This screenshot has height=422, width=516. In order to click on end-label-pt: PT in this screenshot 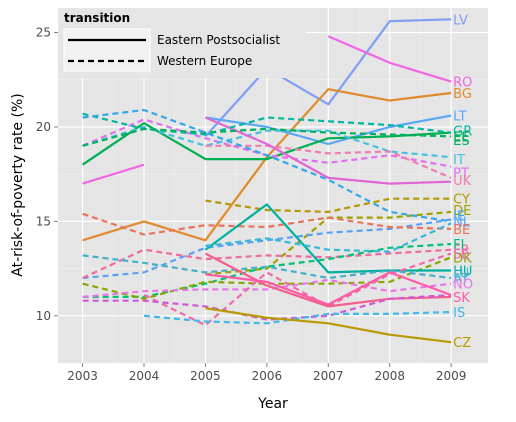, I will do `click(461, 173)`.